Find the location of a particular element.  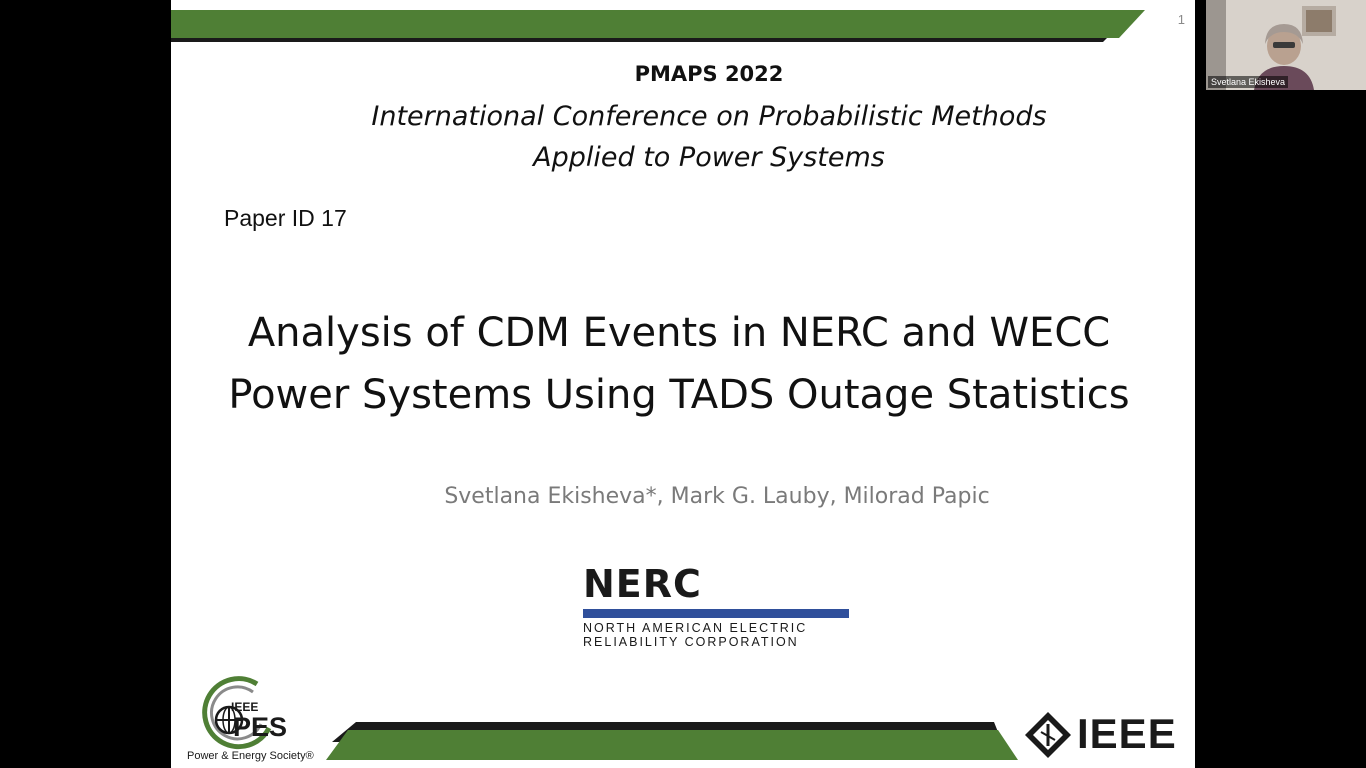

pes-globe-icon is located at coordinates (237, 713).